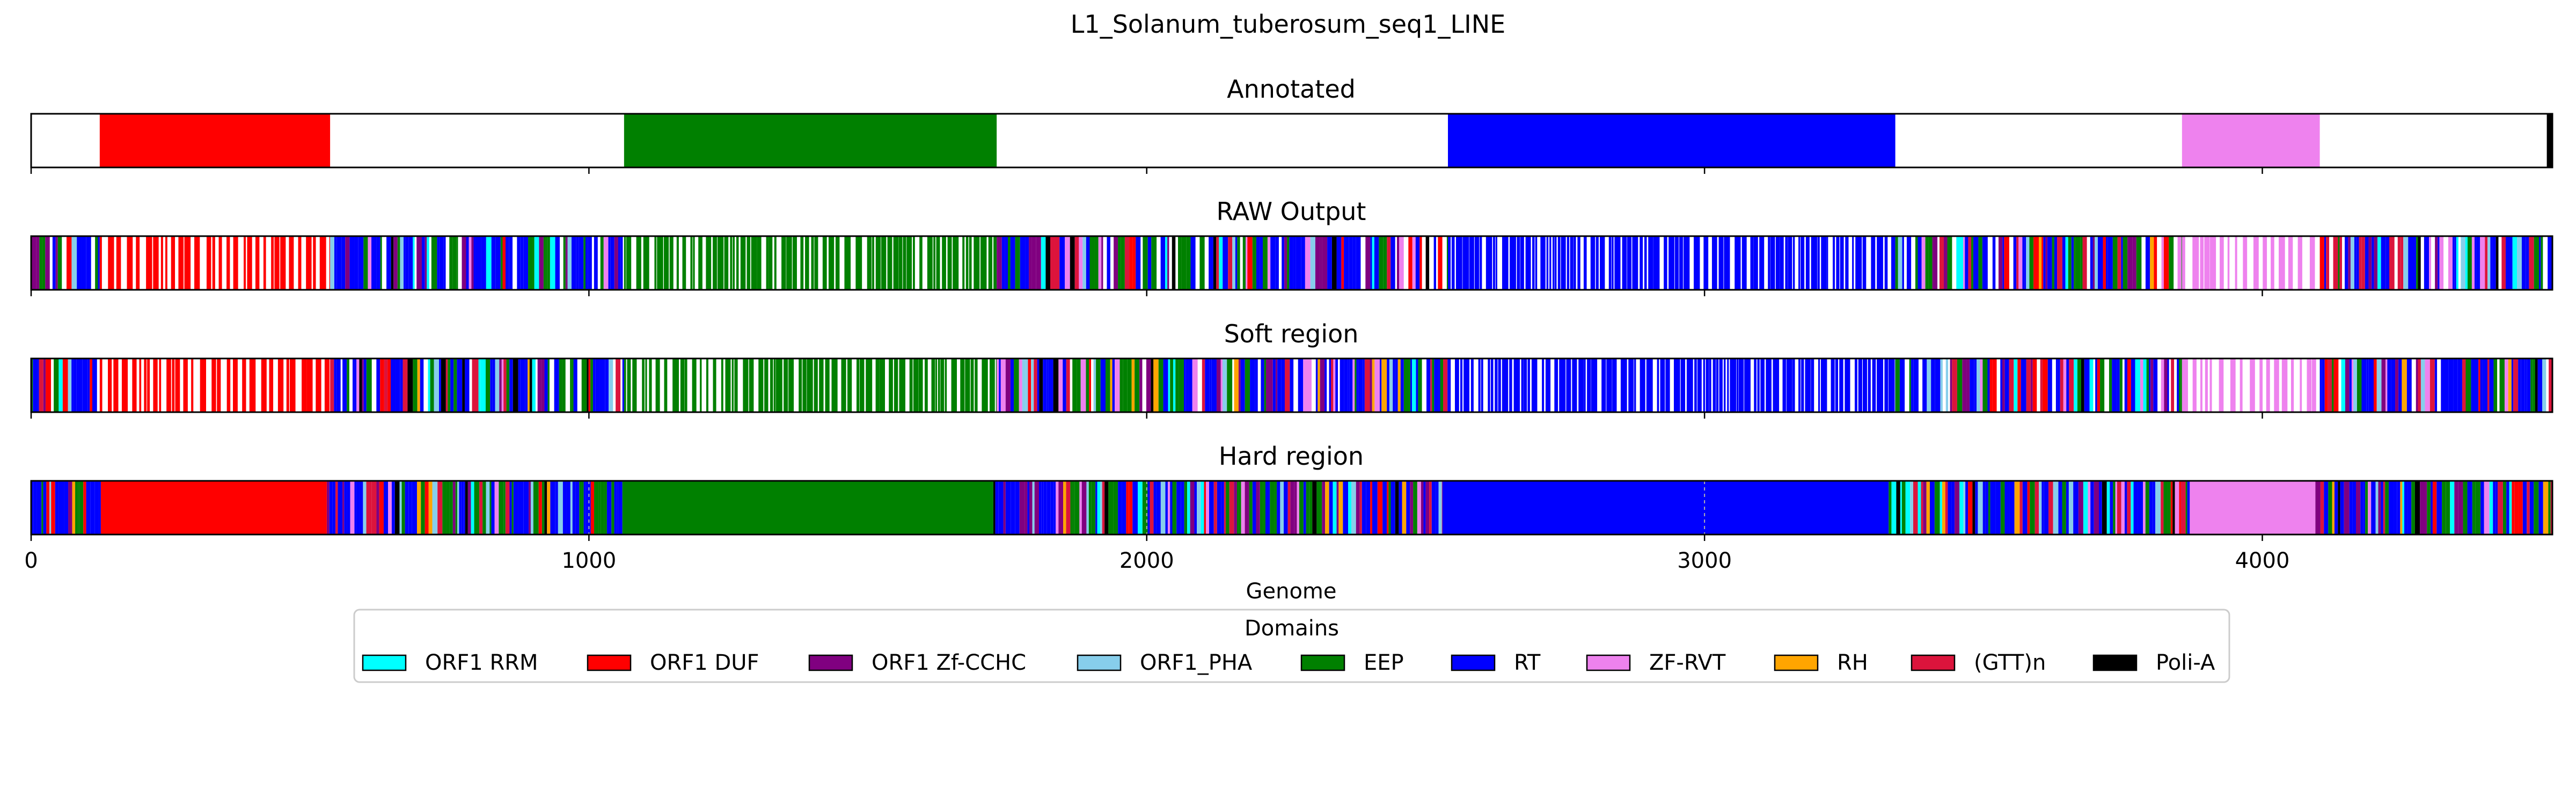 The image size is (2576, 805). Describe the element at coordinates (2115, 662) in the screenshot. I see `legend-swatch-poli-a` at that location.